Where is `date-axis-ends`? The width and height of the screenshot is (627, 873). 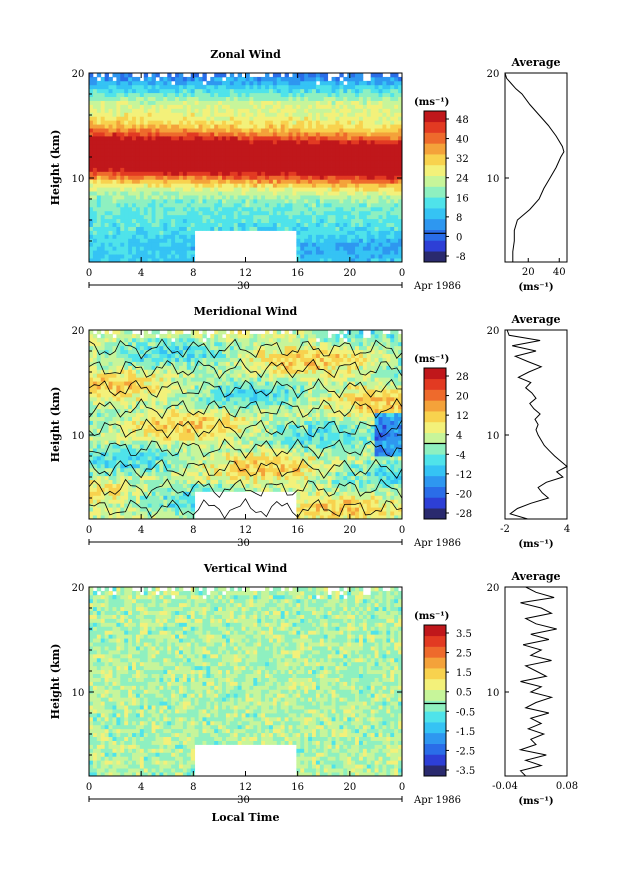 date-axis-ends is located at coordinates (245, 285).